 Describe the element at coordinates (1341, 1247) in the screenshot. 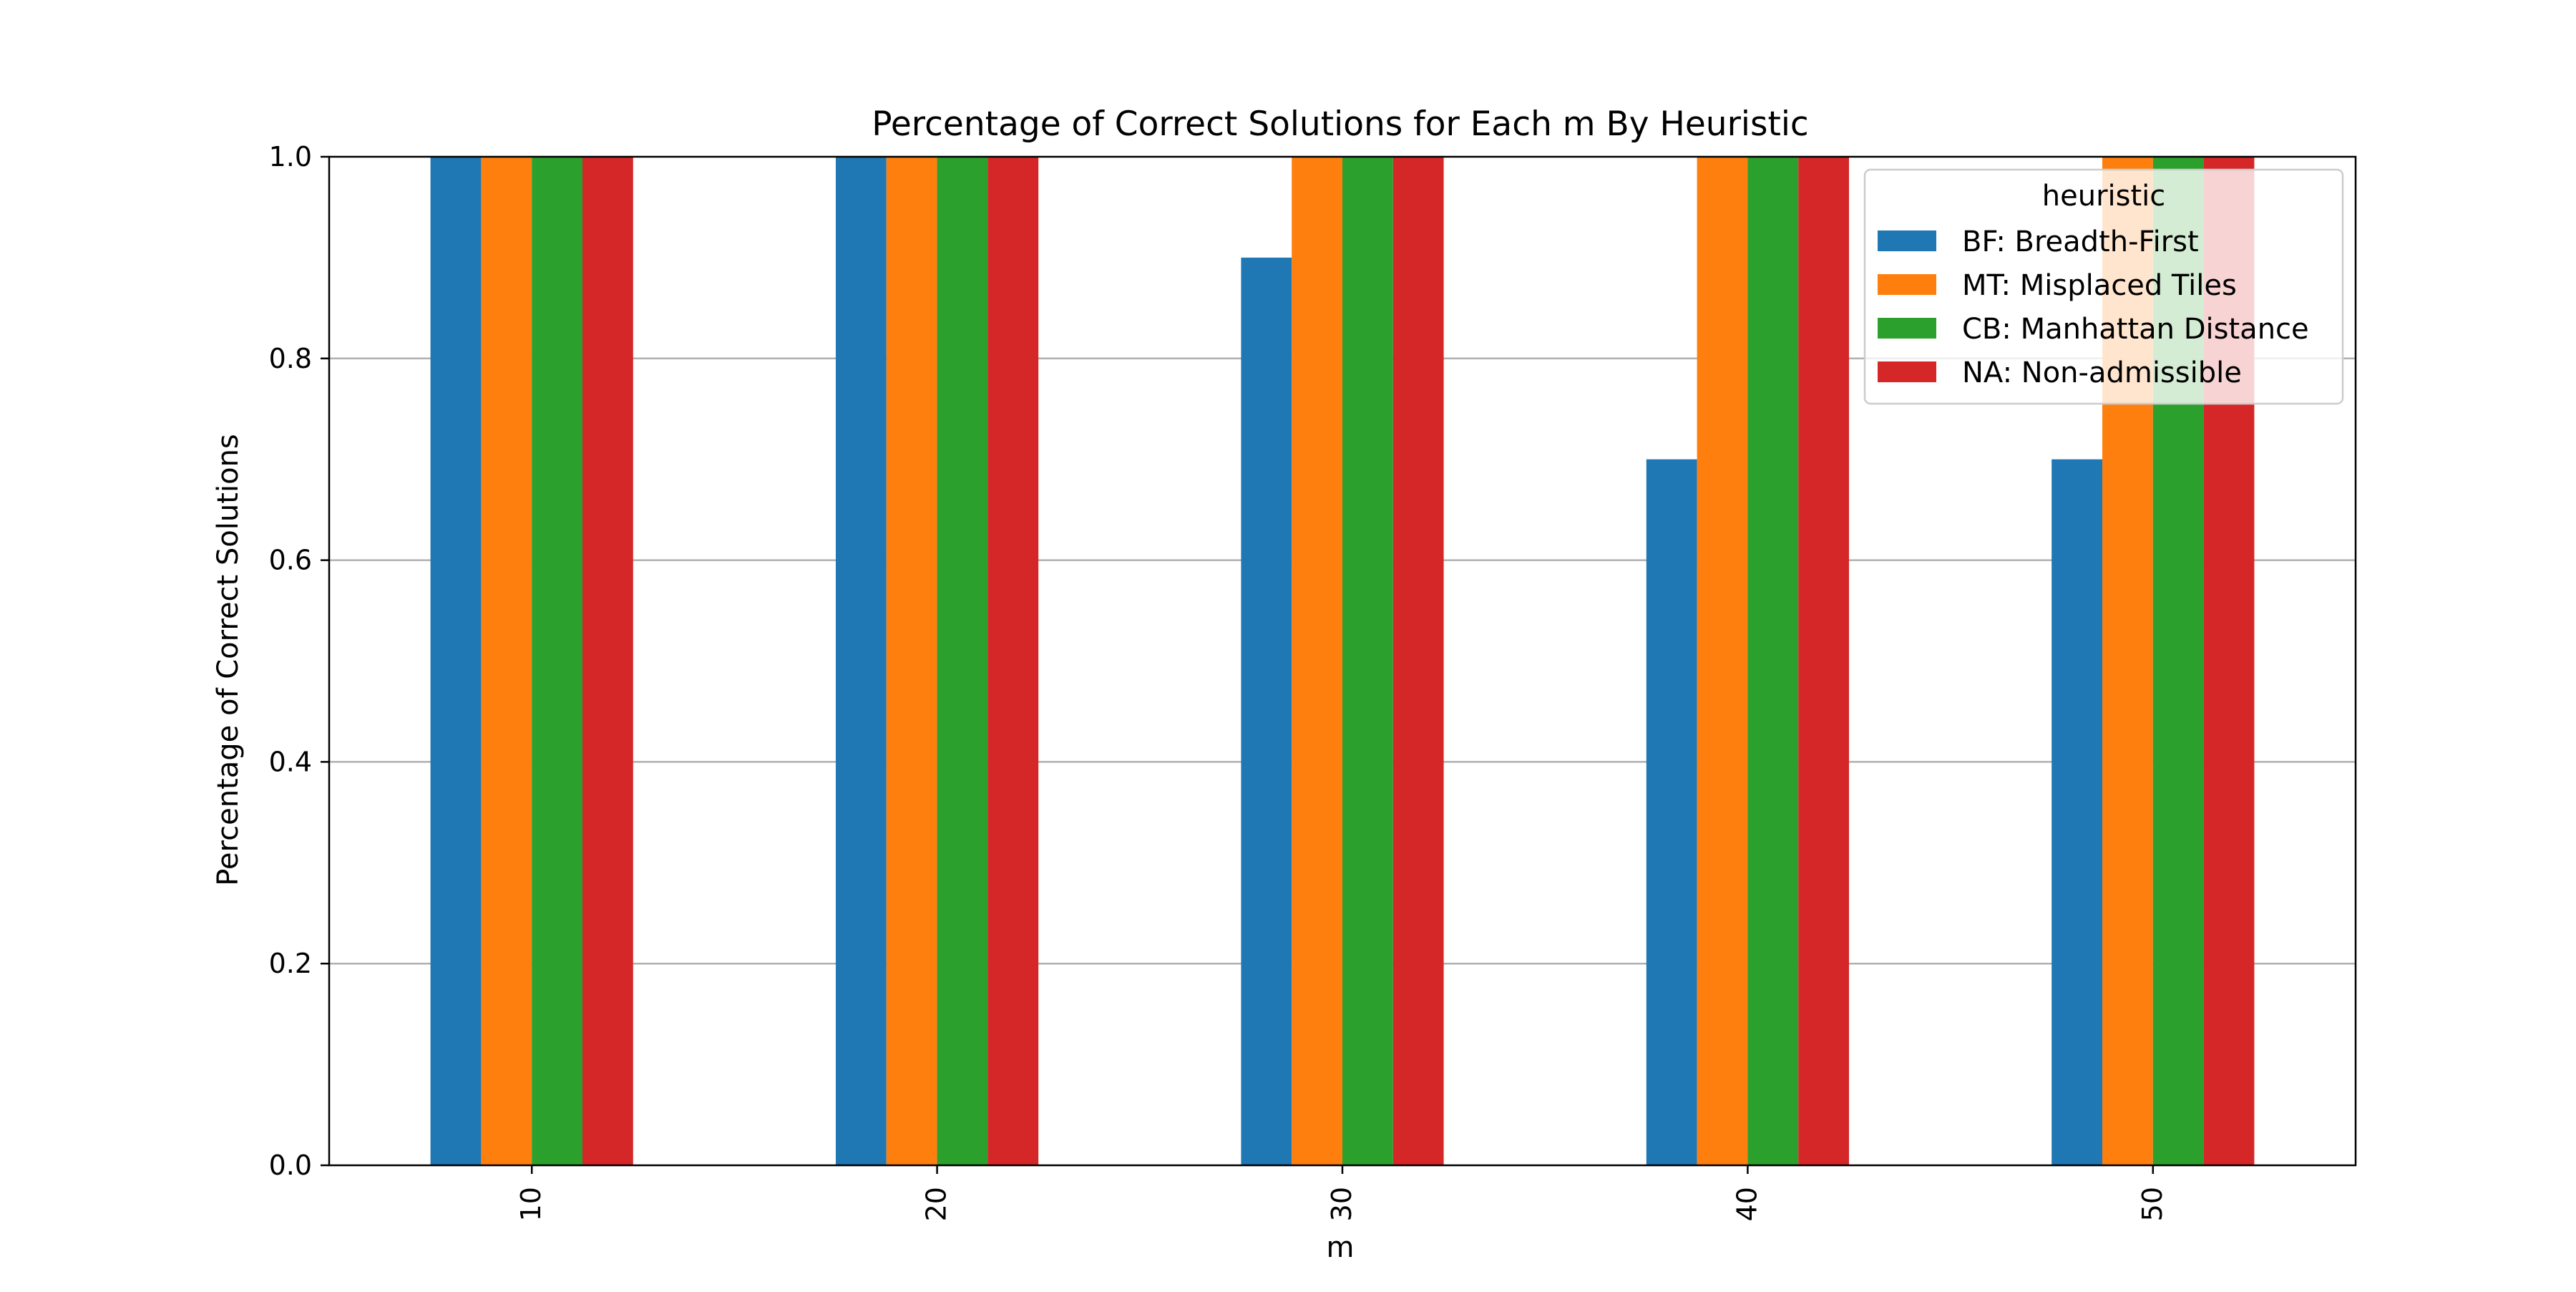

I see `x-axis-label: m` at that location.